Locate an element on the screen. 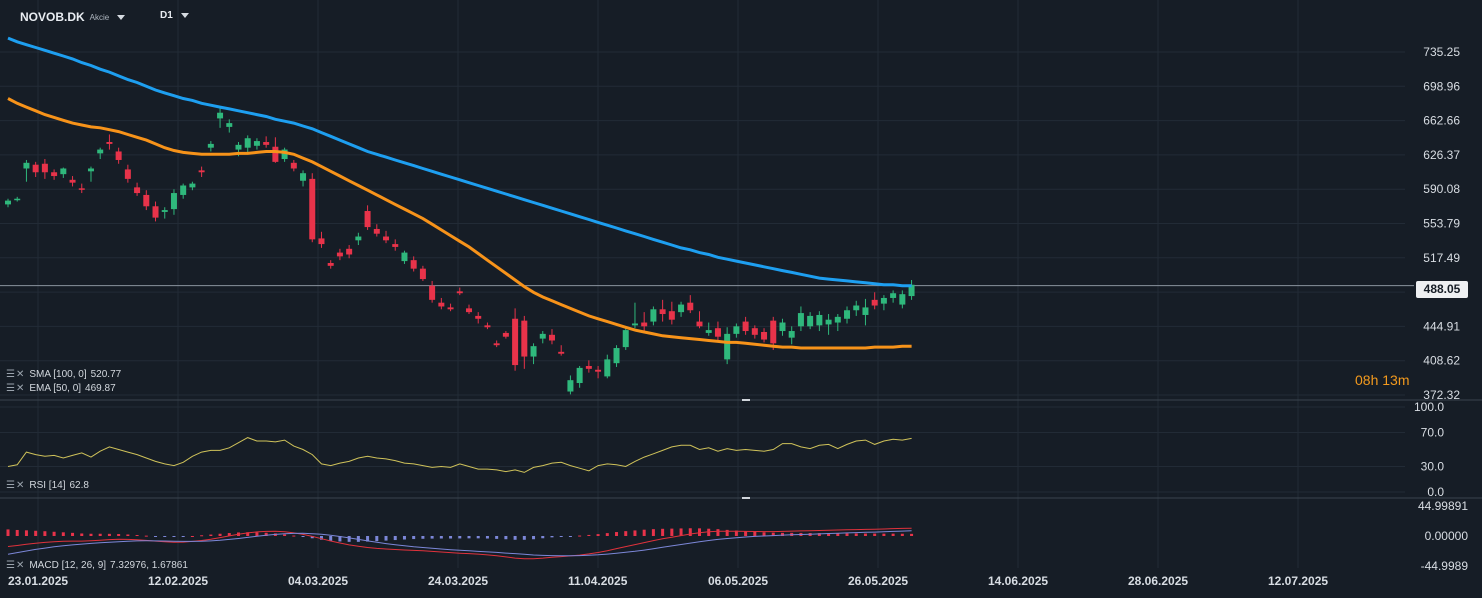 Image resolution: width=1482 pixels, height=598 pixels. current-price-badge: 488.05 is located at coordinates (1442, 289).